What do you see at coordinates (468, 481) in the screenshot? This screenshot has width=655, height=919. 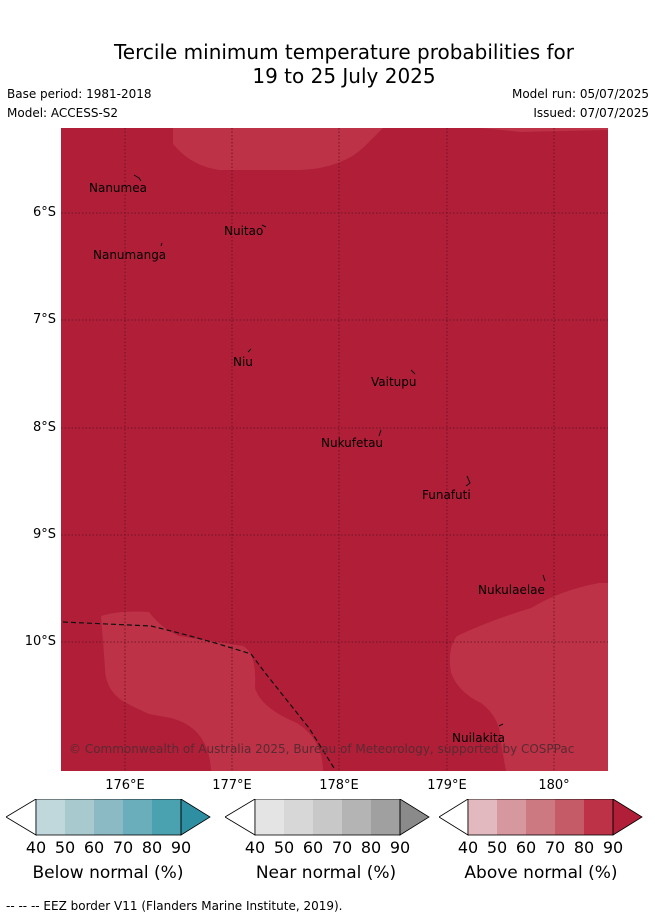 I see `island-funafuti-shape` at bounding box center [468, 481].